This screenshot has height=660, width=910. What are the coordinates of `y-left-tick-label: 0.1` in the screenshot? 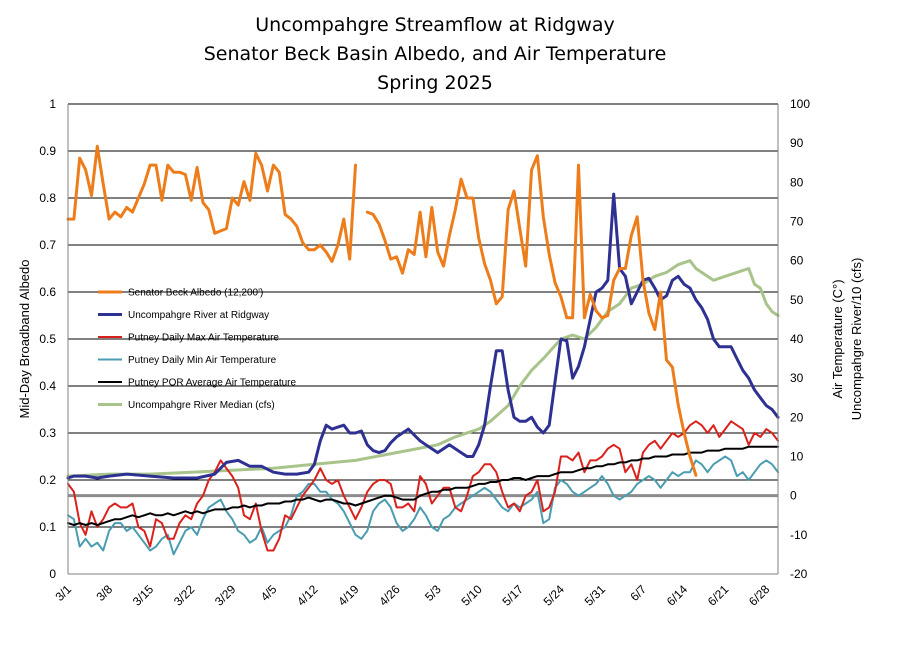 It's located at (47, 527).